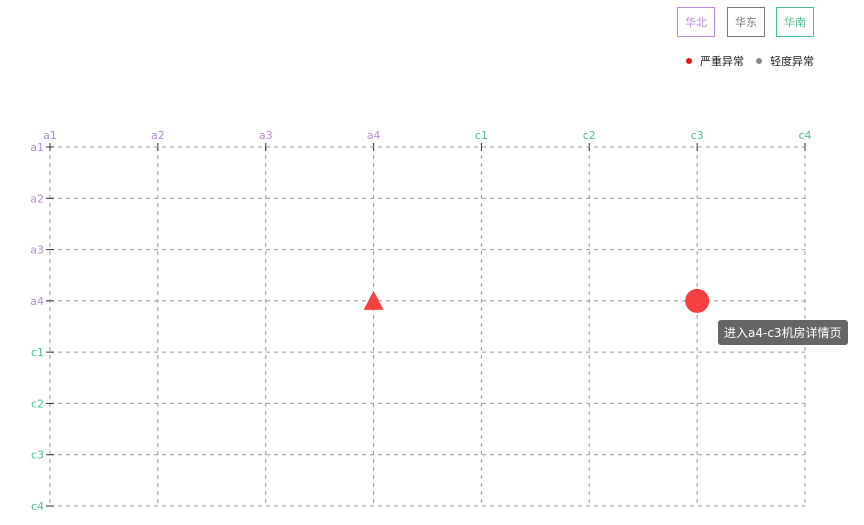 The width and height of the screenshot is (864, 525). I want to click on x-tick-label: c1, so click(481, 135).